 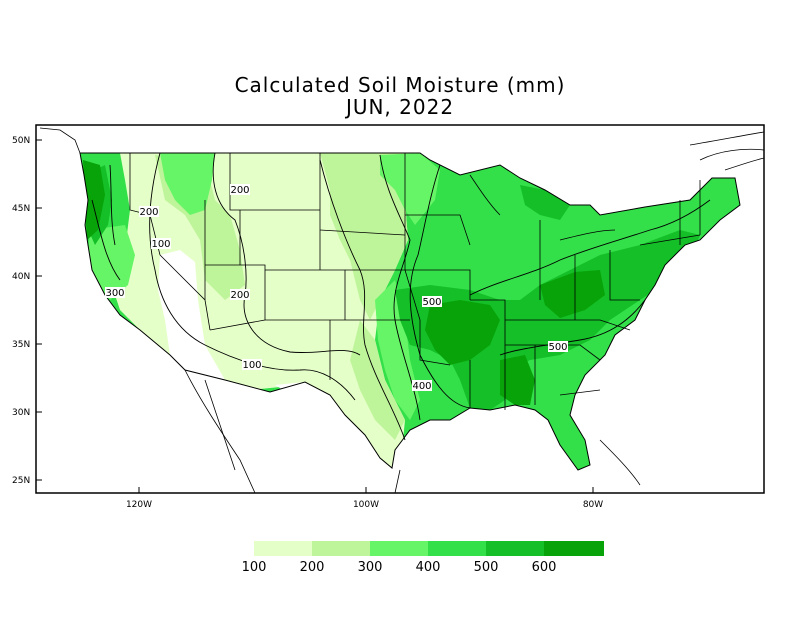 I want to click on lat-label: 35N, so click(x=21, y=345).